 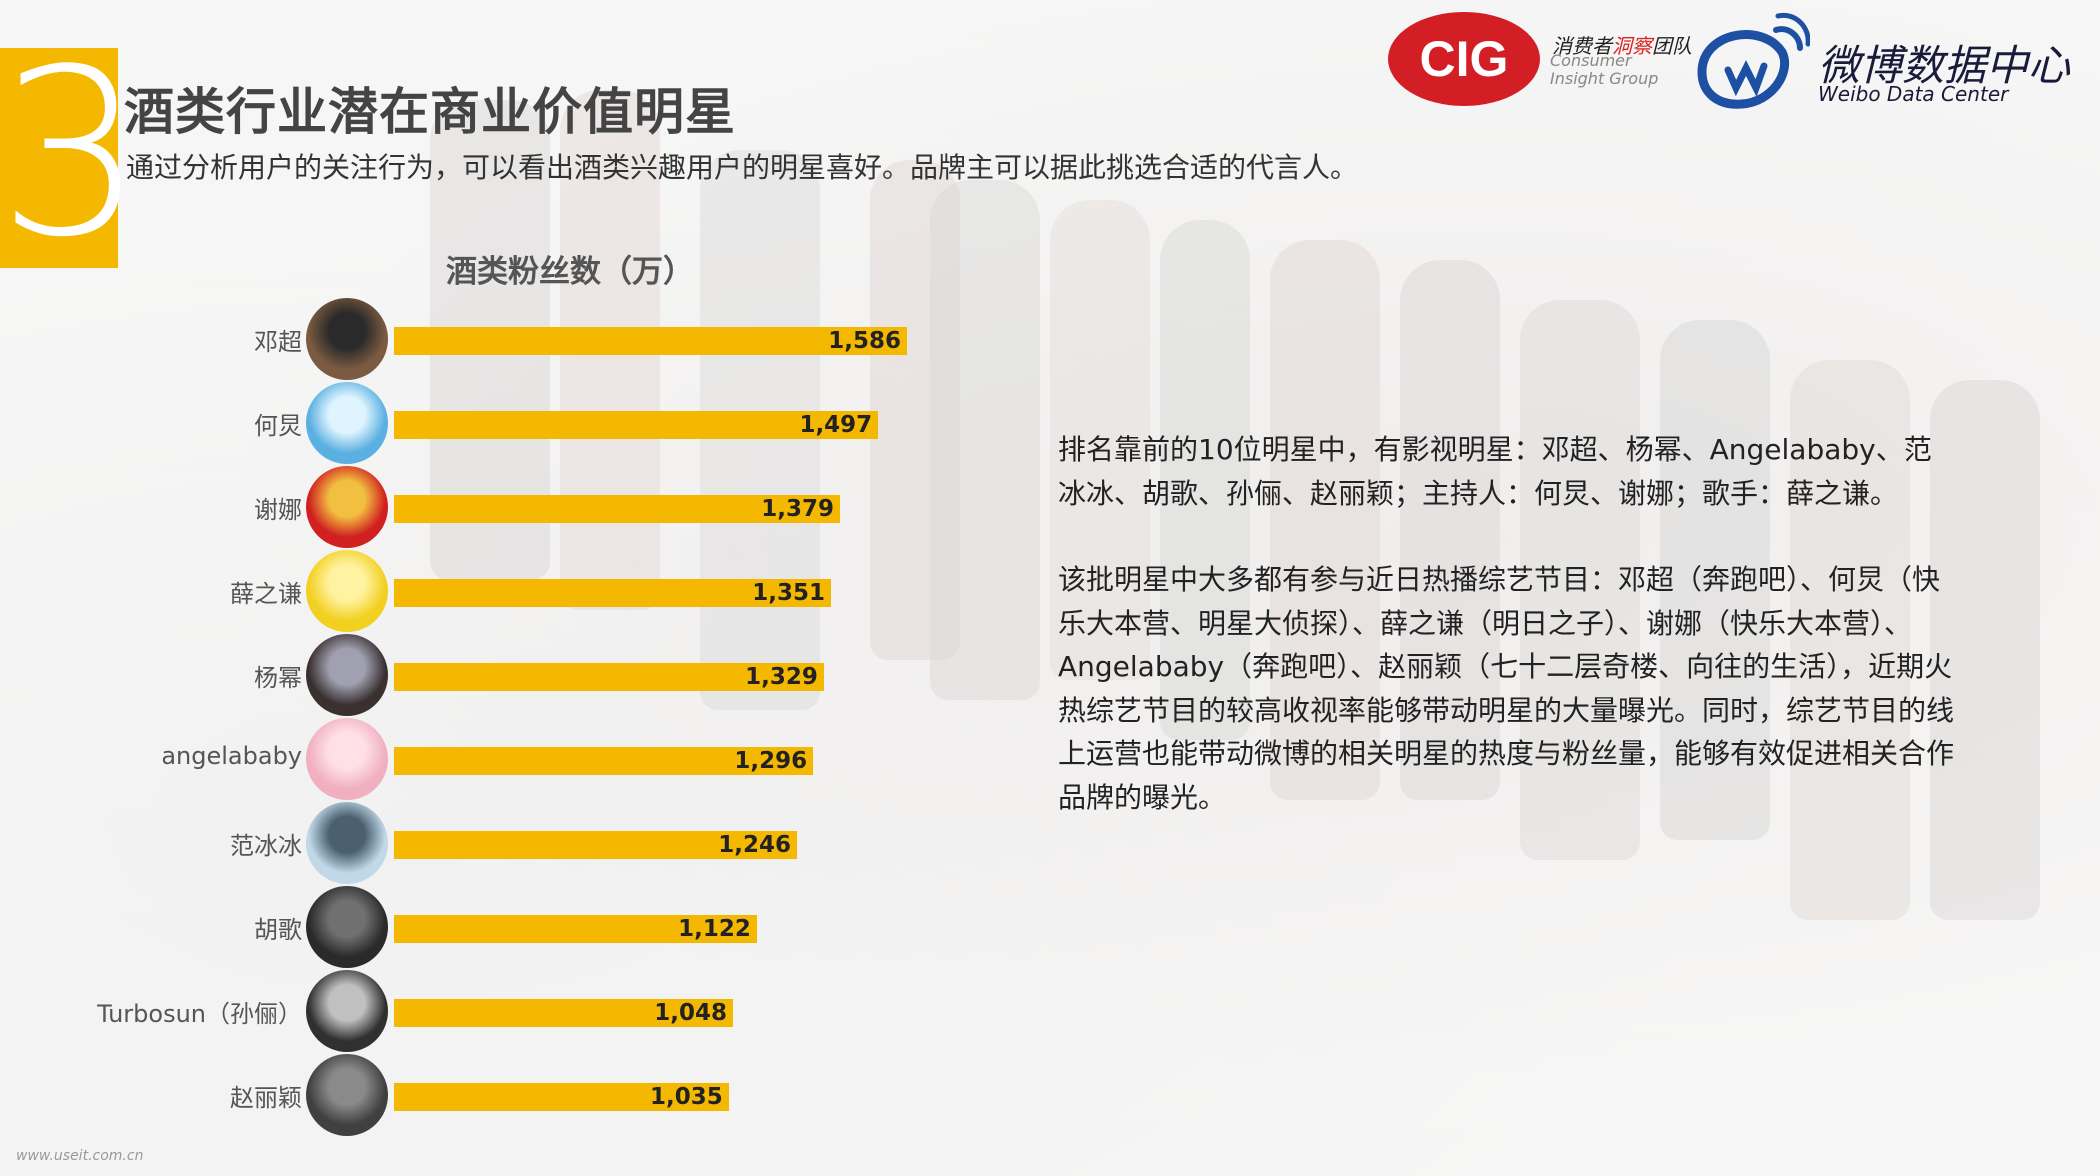 I want to click on bar: 1,586, so click(x=650, y=341).